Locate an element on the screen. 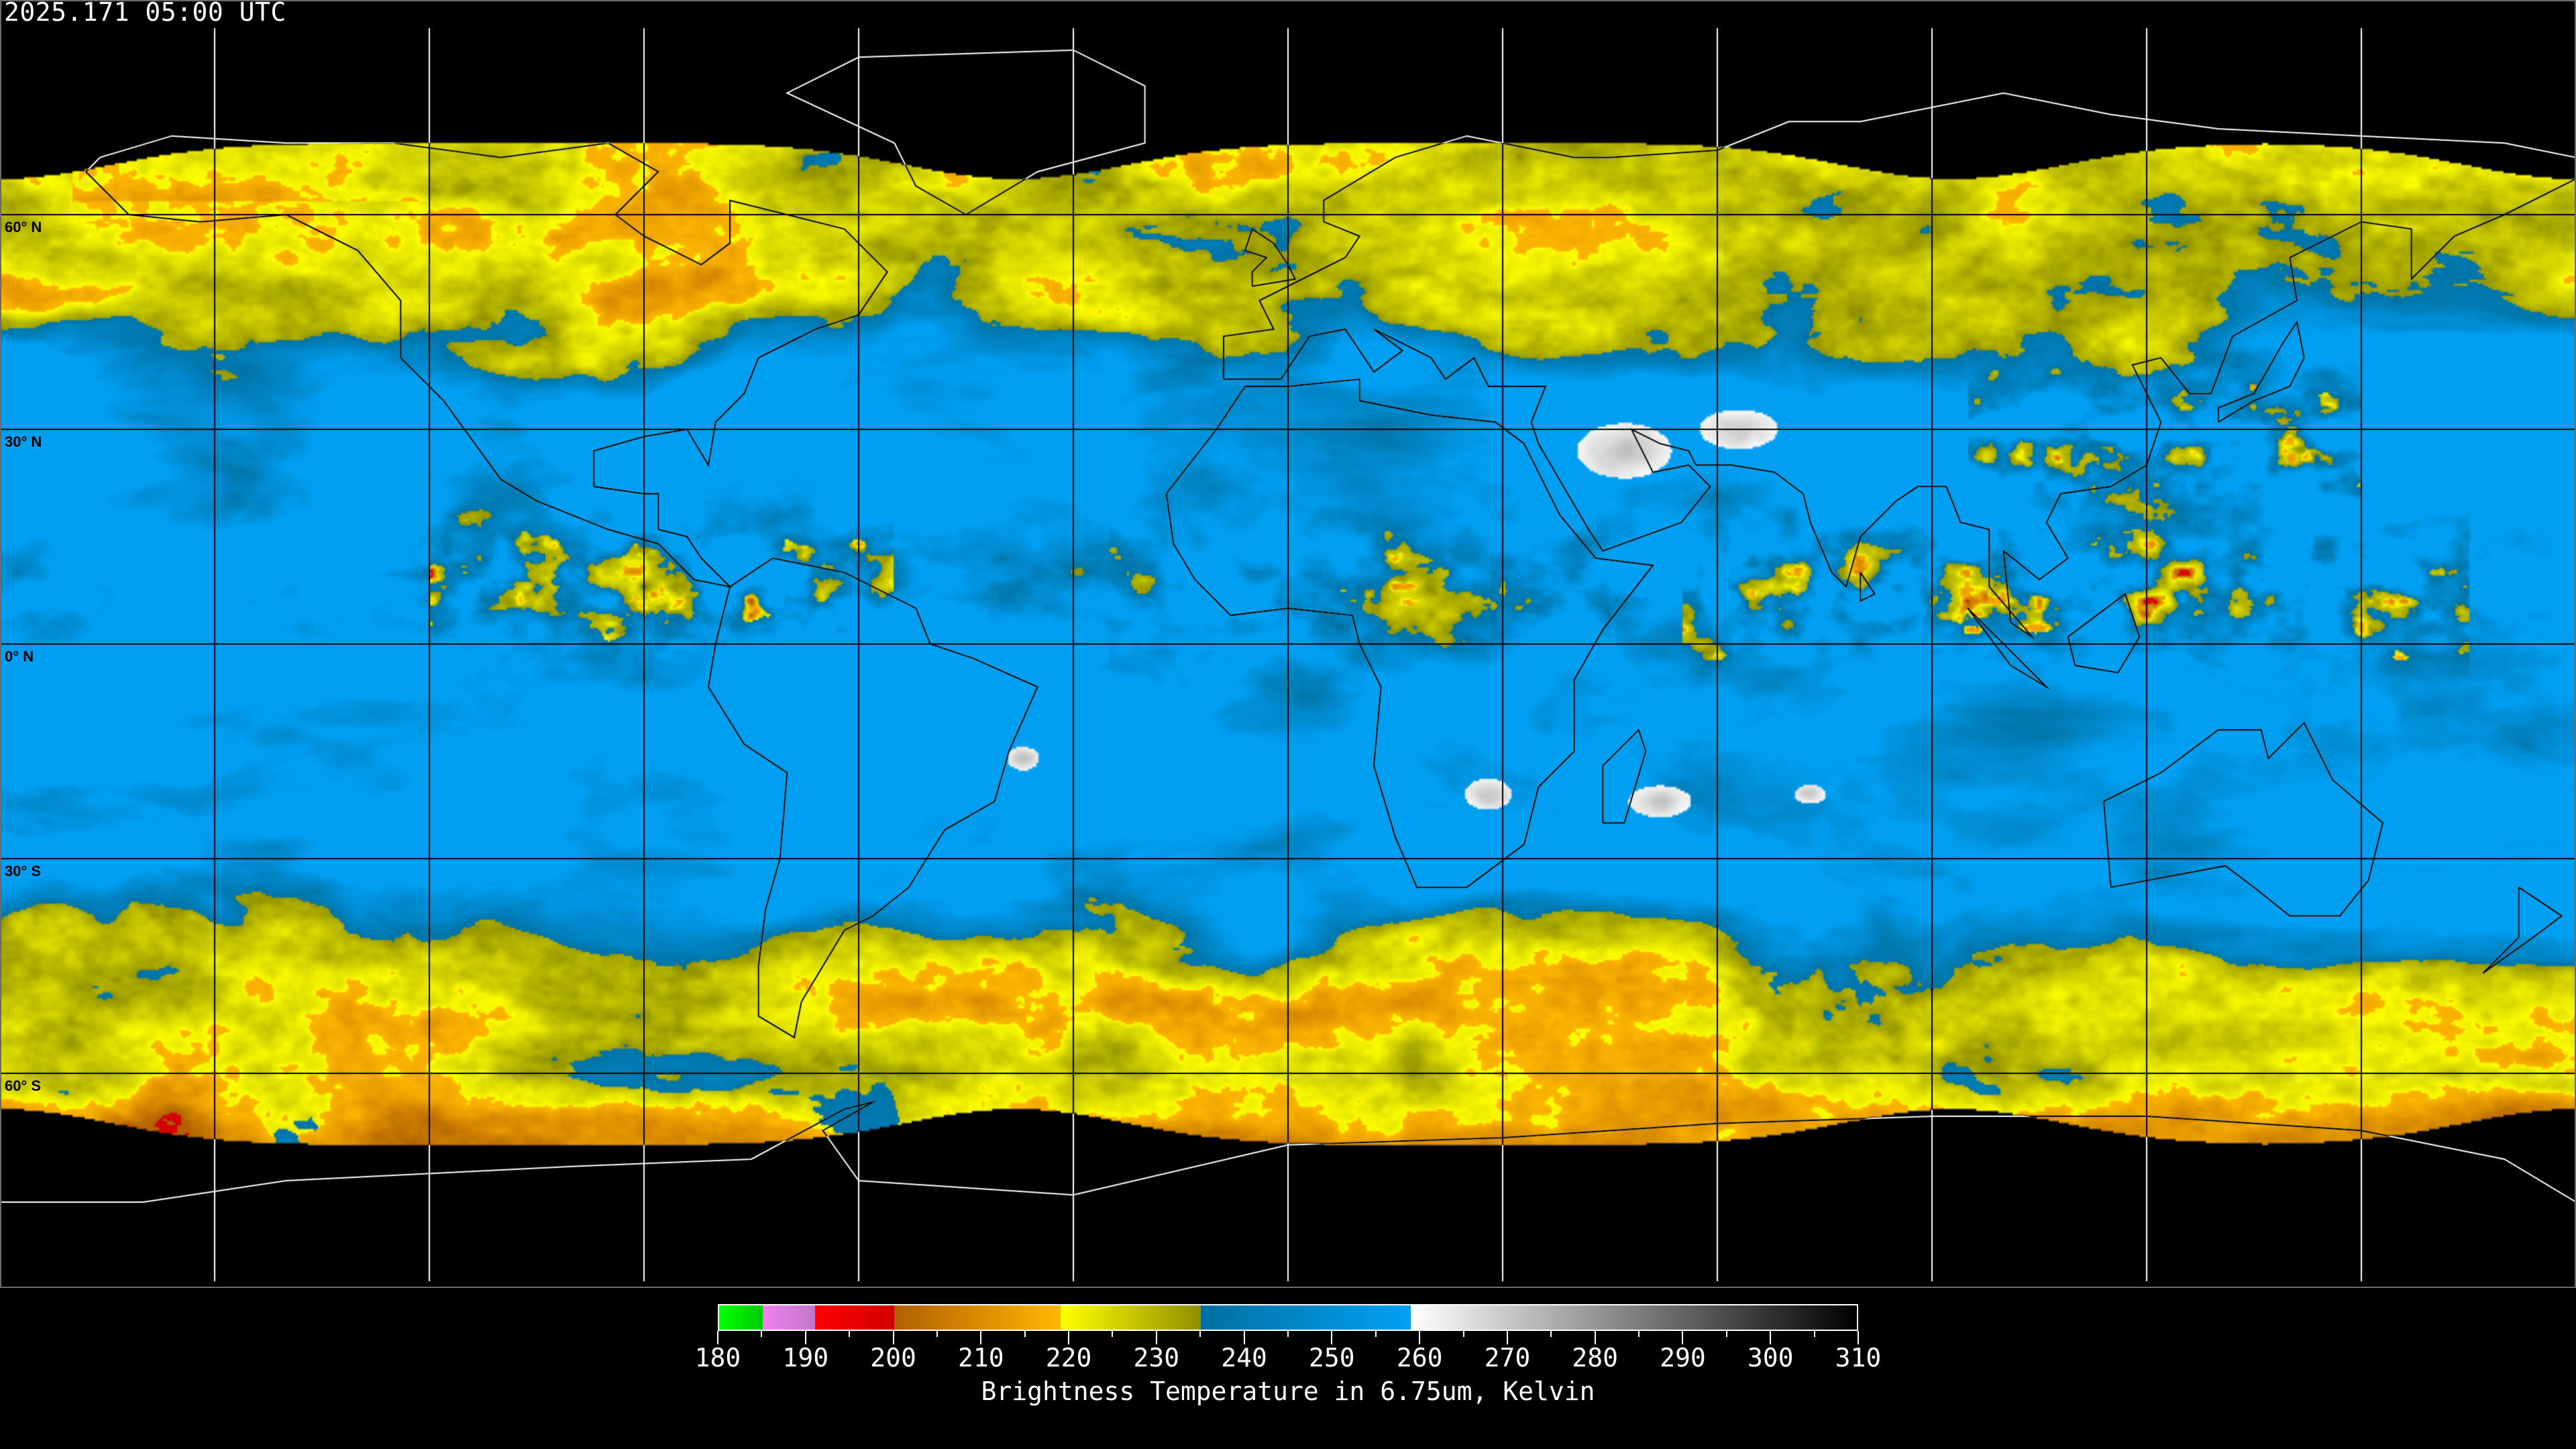  colorbar-tick-label: 300 is located at coordinates (1770, 1358).